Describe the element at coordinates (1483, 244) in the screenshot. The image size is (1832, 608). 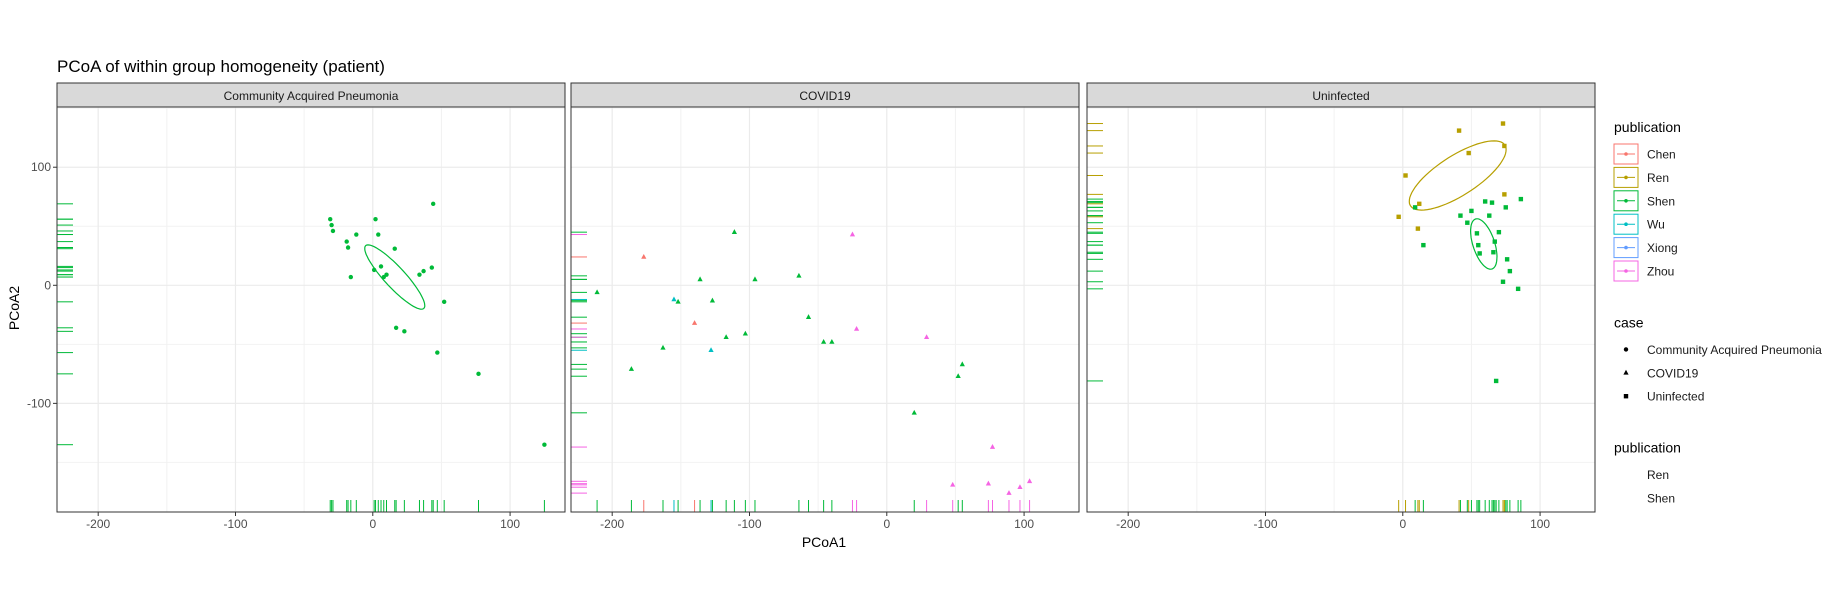
I see `ellipse-shen` at that location.